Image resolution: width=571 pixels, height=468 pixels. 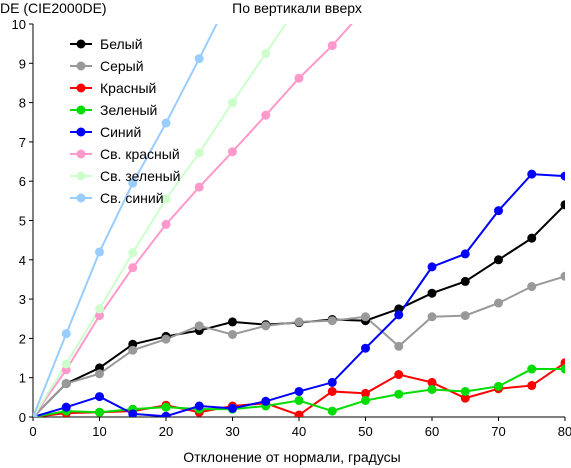 I want to click on y-tick-label: 5, so click(x=22, y=221).